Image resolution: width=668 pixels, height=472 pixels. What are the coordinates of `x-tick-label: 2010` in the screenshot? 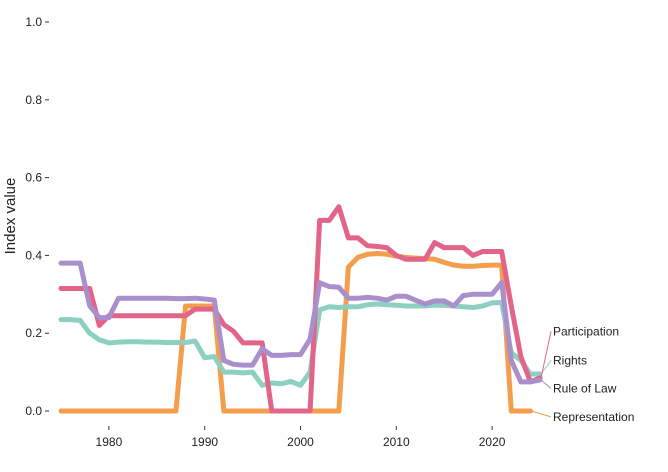 It's located at (396, 442).